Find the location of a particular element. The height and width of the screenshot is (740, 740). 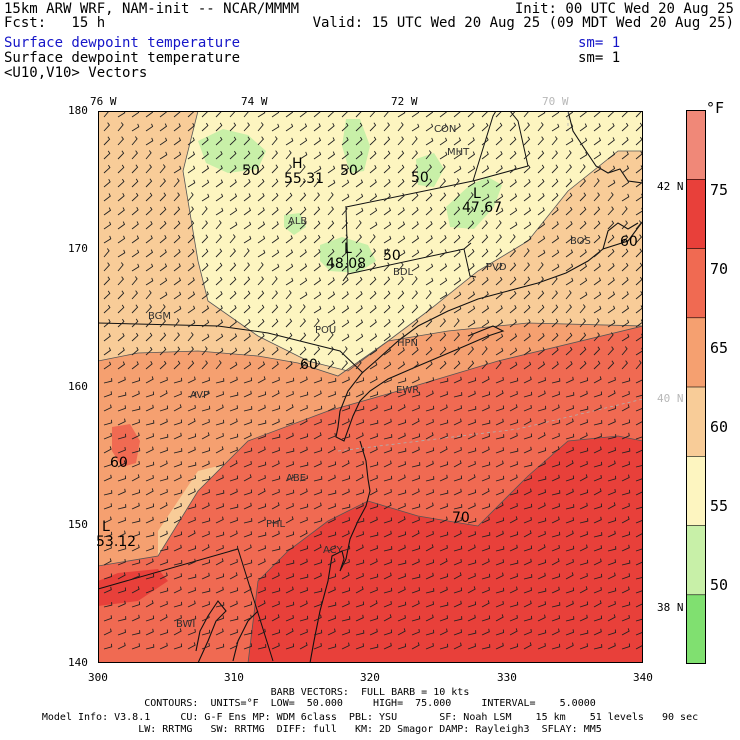

field-label-primary: Surface dewpoint temperature is located at coordinates (122, 43).